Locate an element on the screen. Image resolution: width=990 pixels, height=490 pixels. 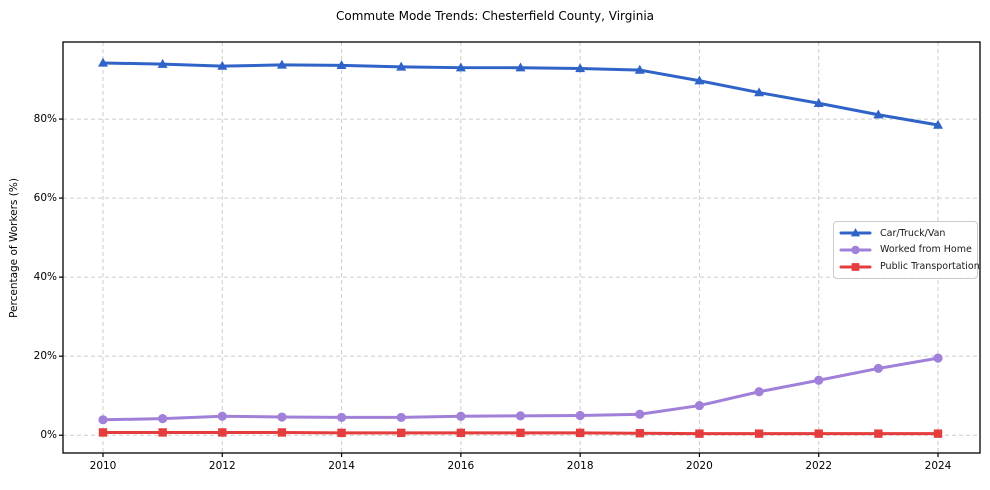
legend-marker-car-truck-van-icon is located at coordinates (855, 232).